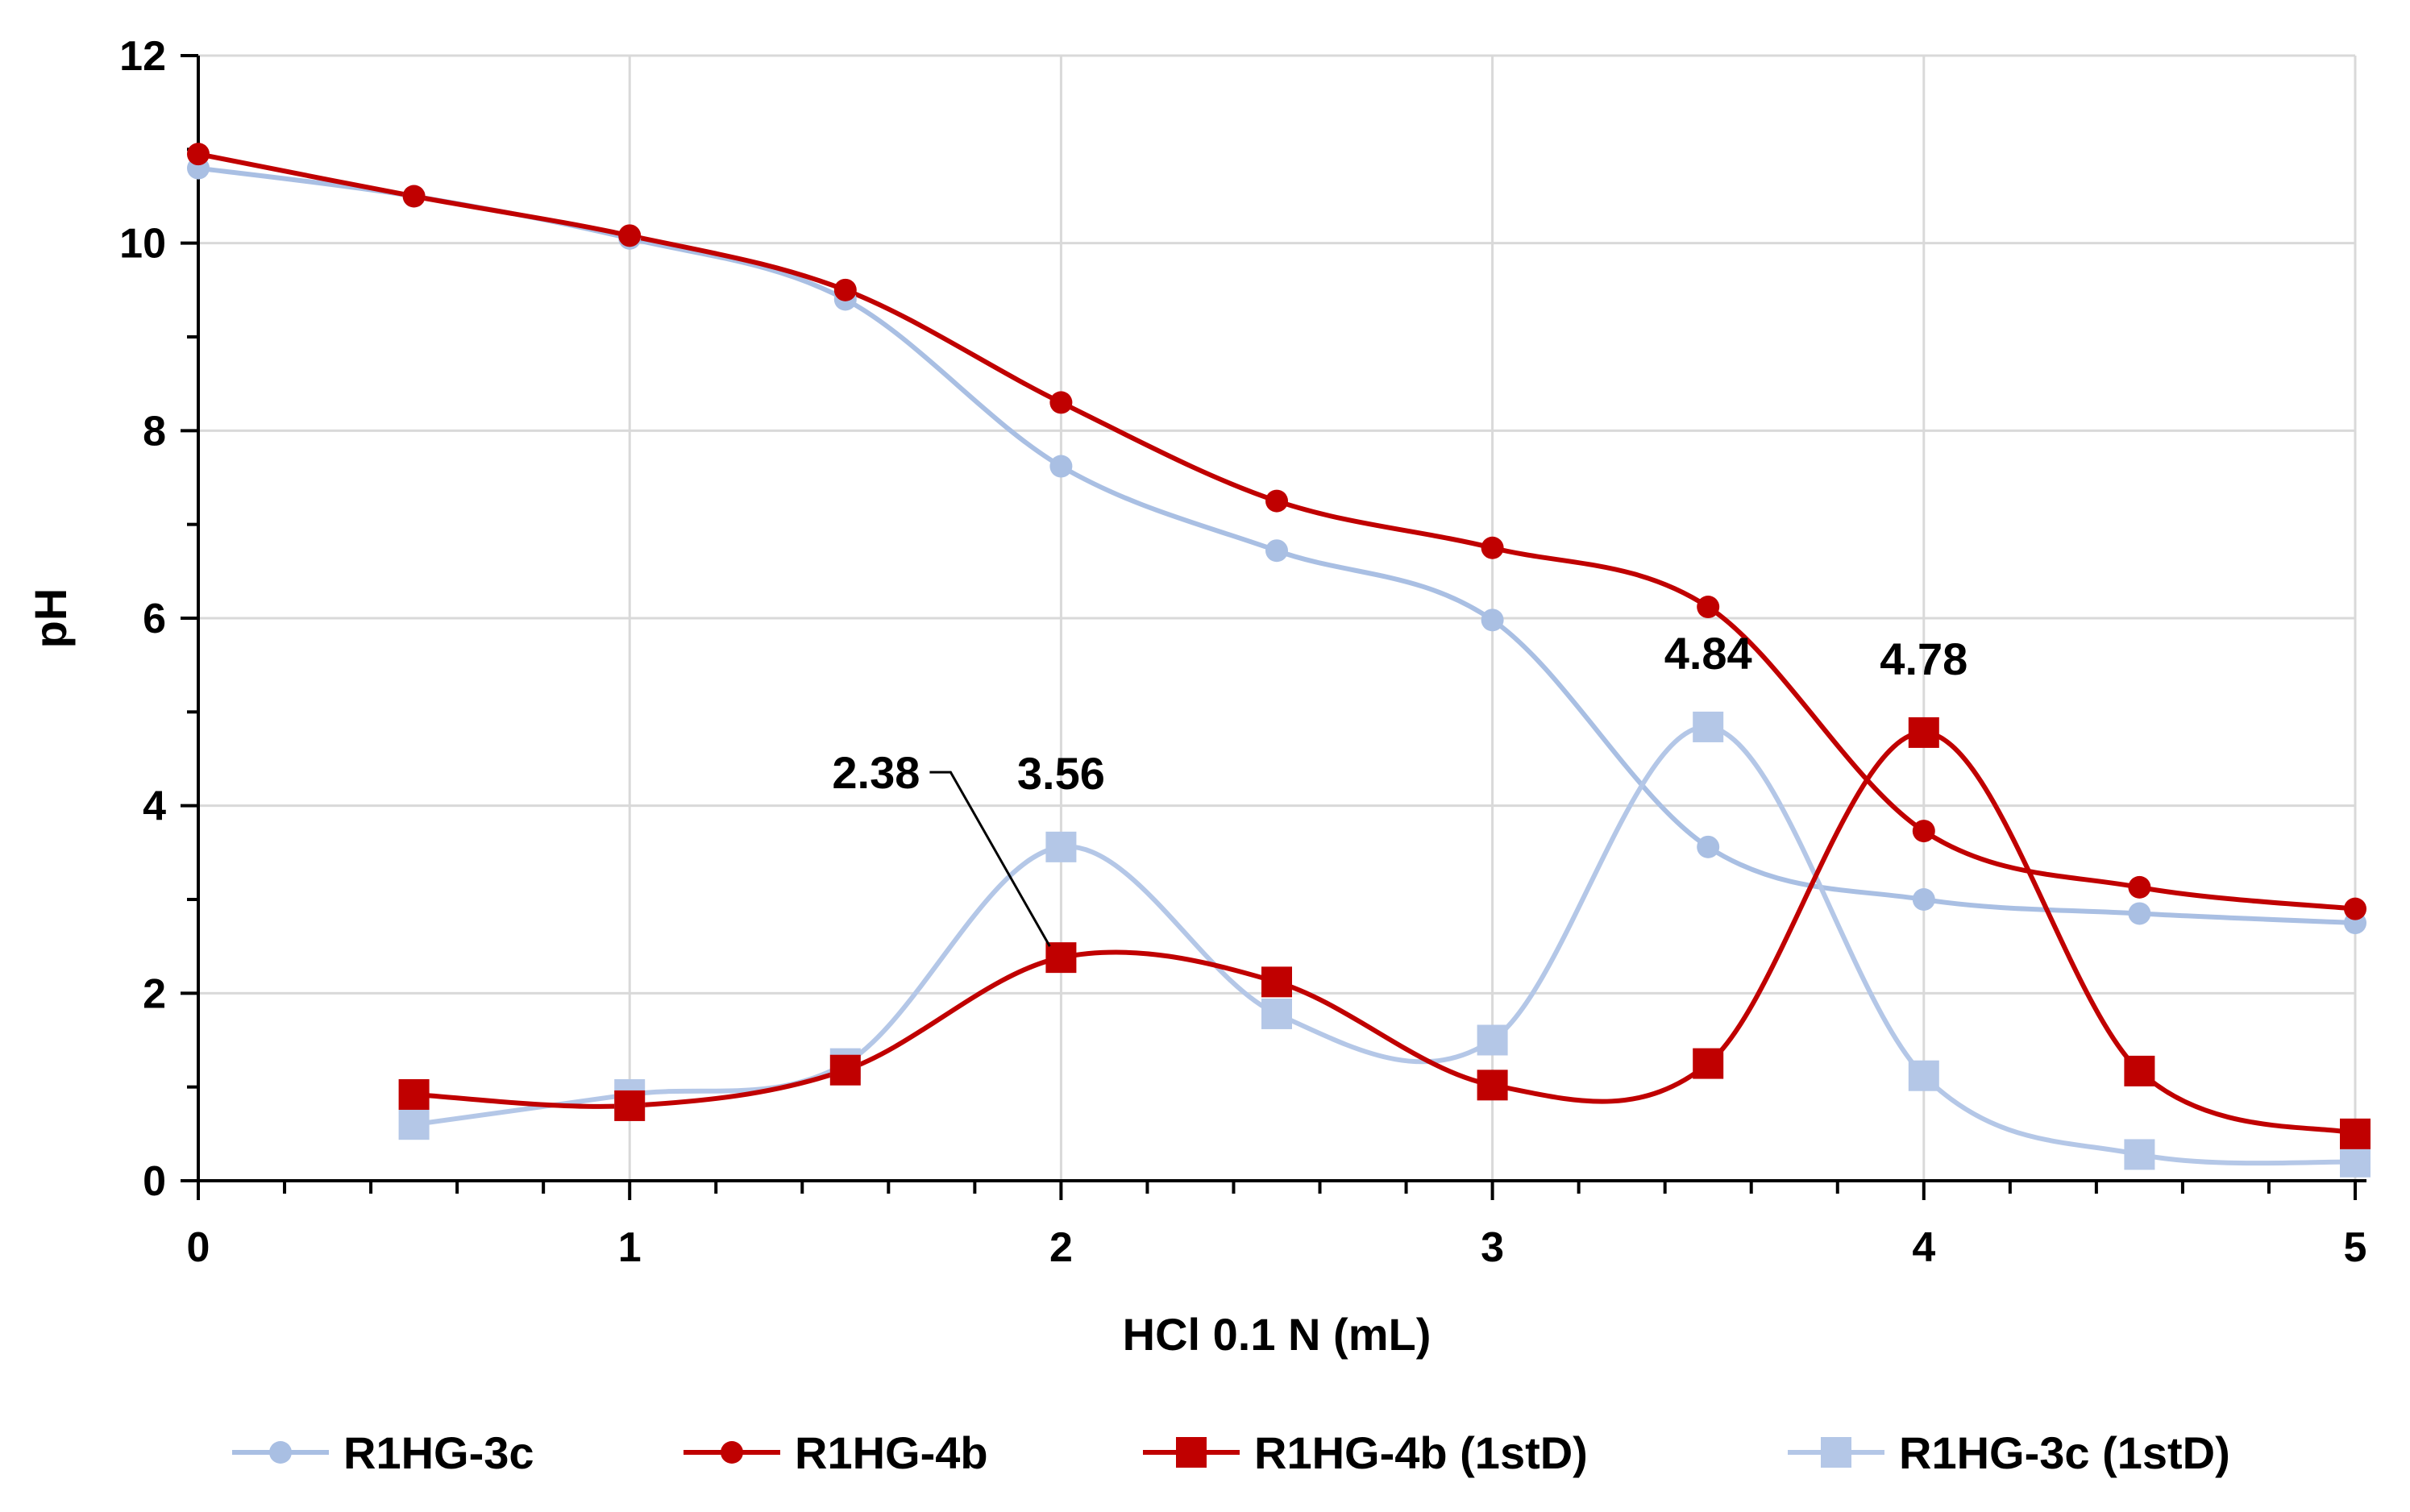 The image size is (2410, 1512). Describe the element at coordinates (1061, 773) in the screenshot. I see `data-label: 3.56` at that location.